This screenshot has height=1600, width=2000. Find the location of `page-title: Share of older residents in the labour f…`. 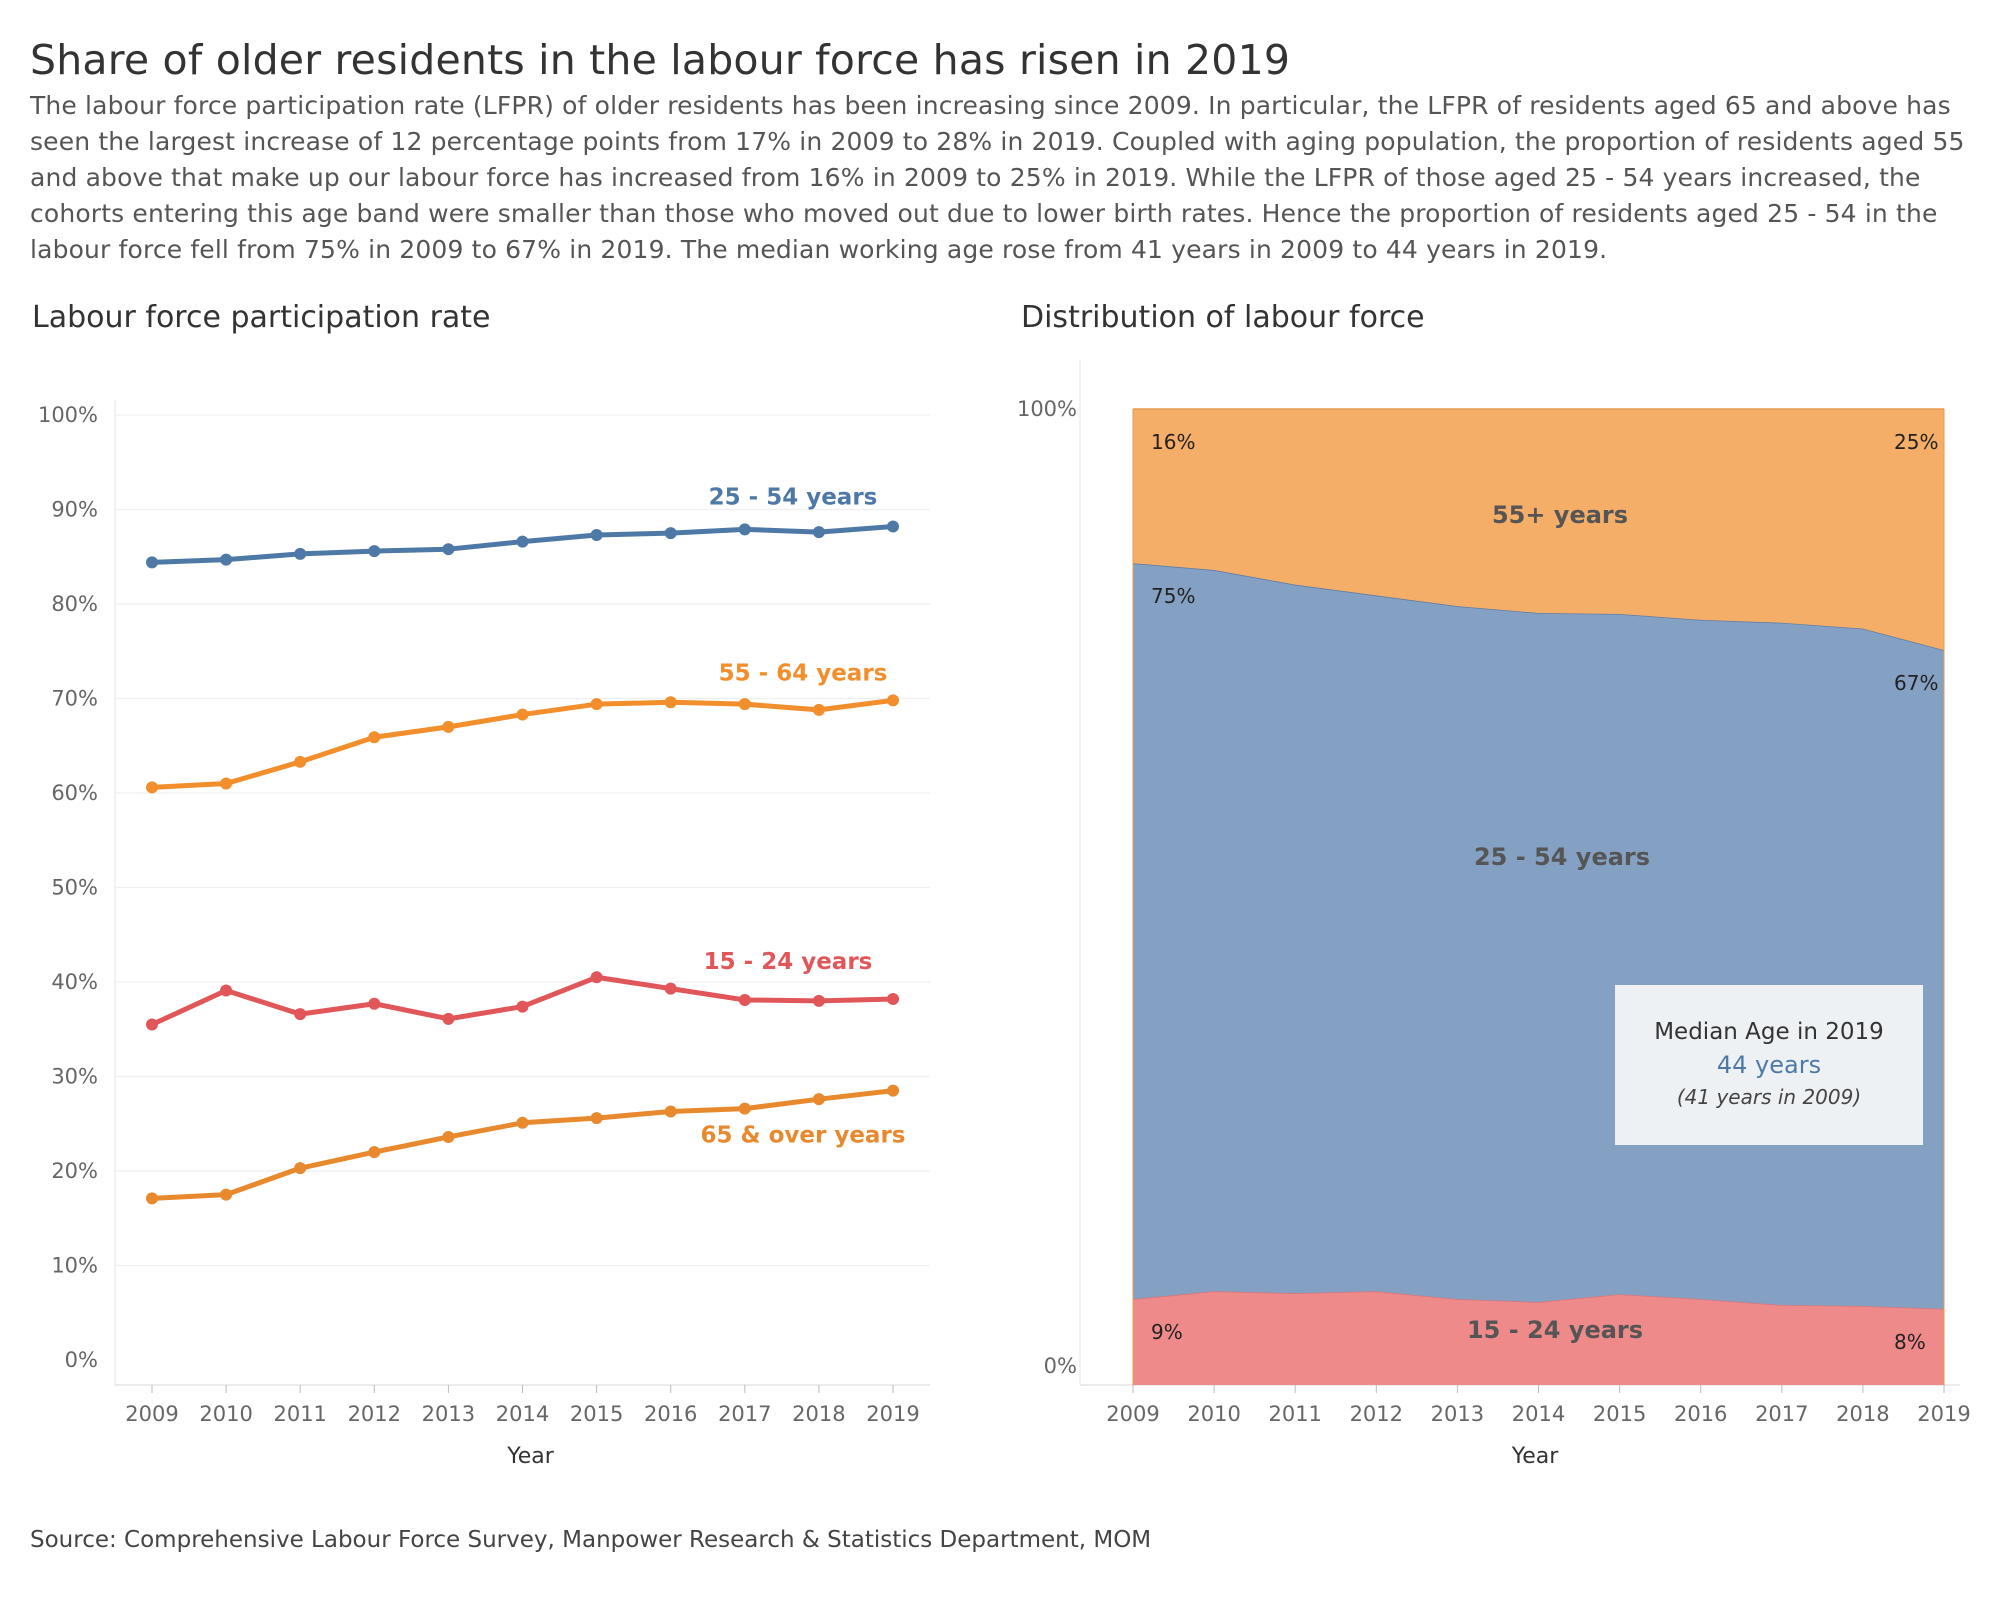

page-title: Share of older residents in the labour f… is located at coordinates (660, 60).